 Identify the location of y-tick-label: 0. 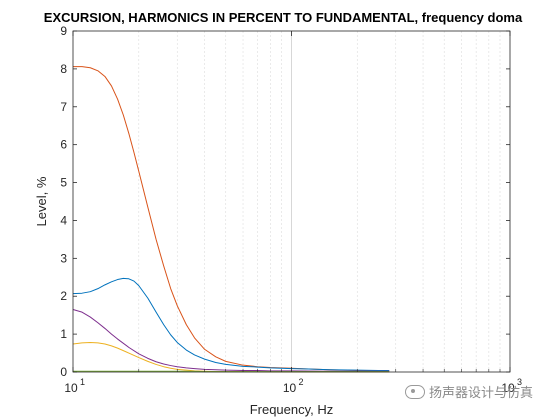
(63, 372).